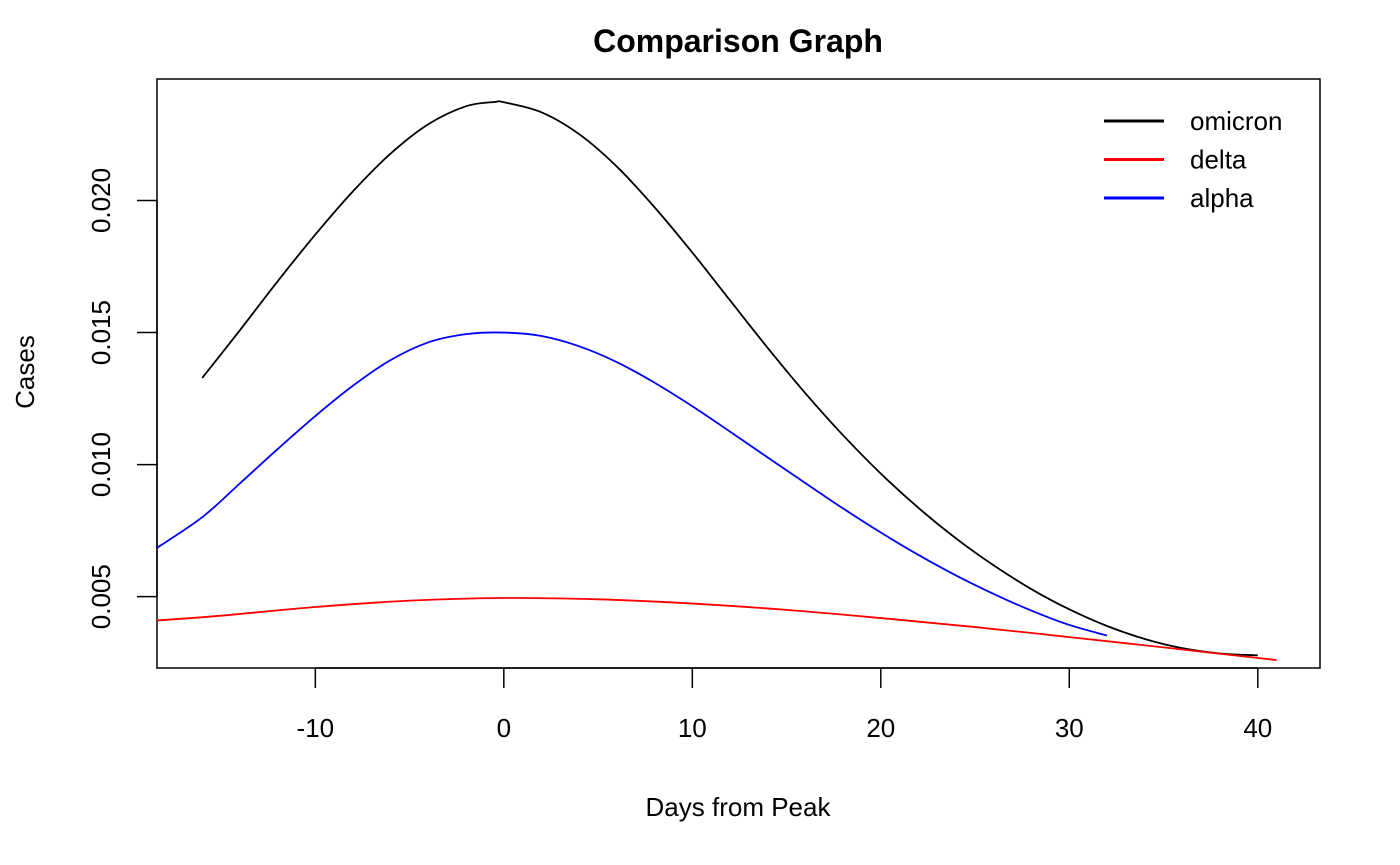 The image size is (1400, 865). I want to click on legend-label-delta: delta, so click(1218, 160).